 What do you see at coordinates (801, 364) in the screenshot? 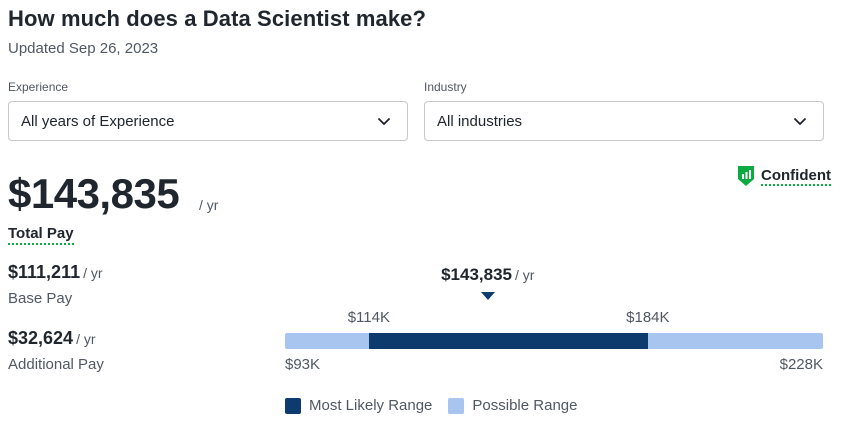
I see `range-max-label: $228K` at bounding box center [801, 364].